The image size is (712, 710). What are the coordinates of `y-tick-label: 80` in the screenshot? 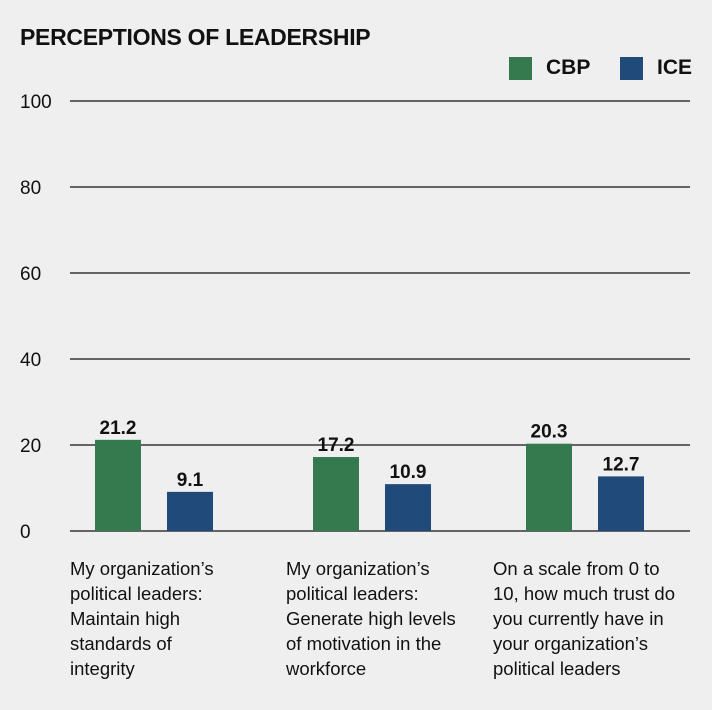 It's located at (30, 188).